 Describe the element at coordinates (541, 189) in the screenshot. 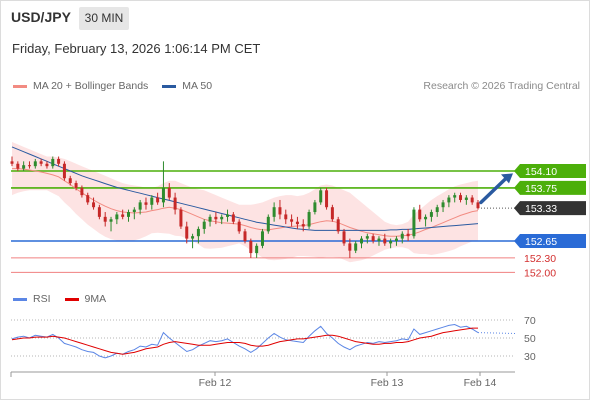

I see `level-label-153.75: 153.75` at that location.